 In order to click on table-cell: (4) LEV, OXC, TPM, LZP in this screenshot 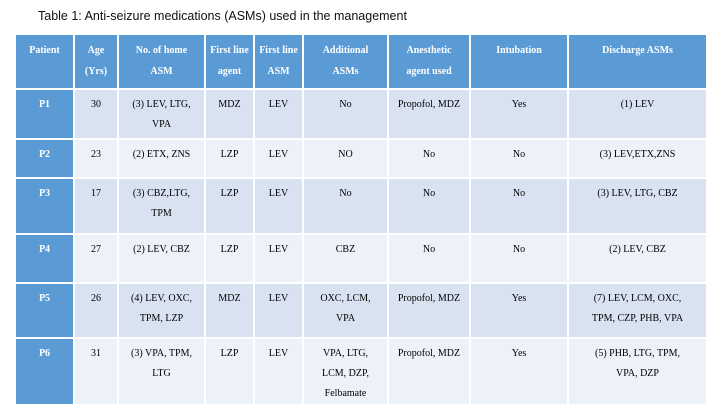, I will do `click(161, 310)`.